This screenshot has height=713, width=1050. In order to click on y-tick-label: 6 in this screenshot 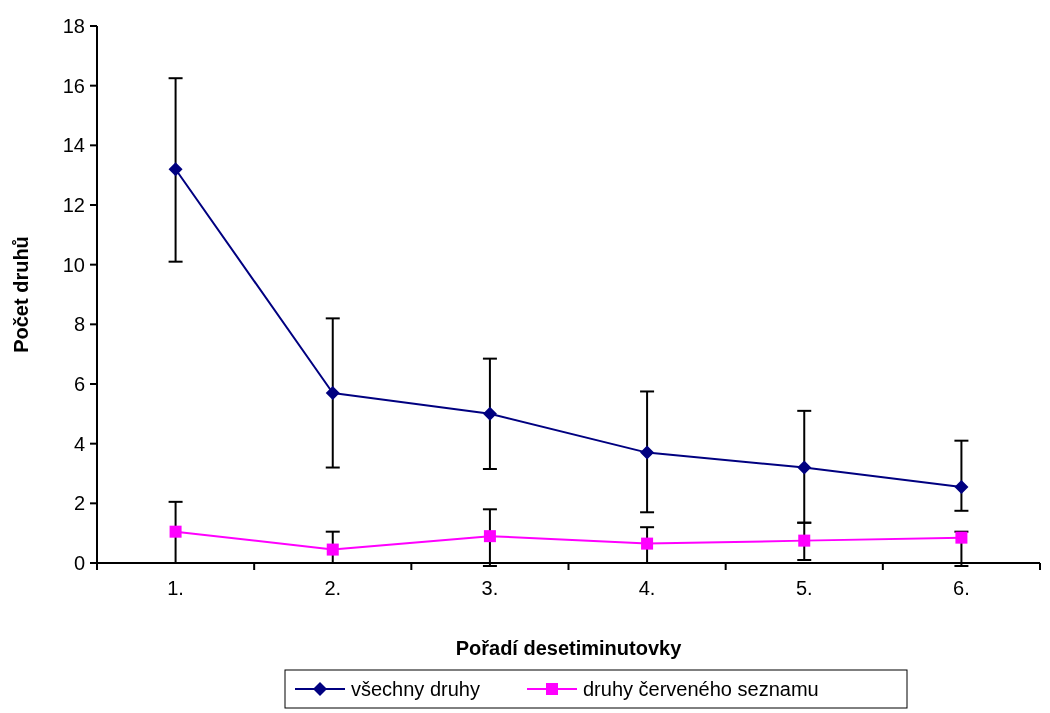, I will do `click(79, 384)`.